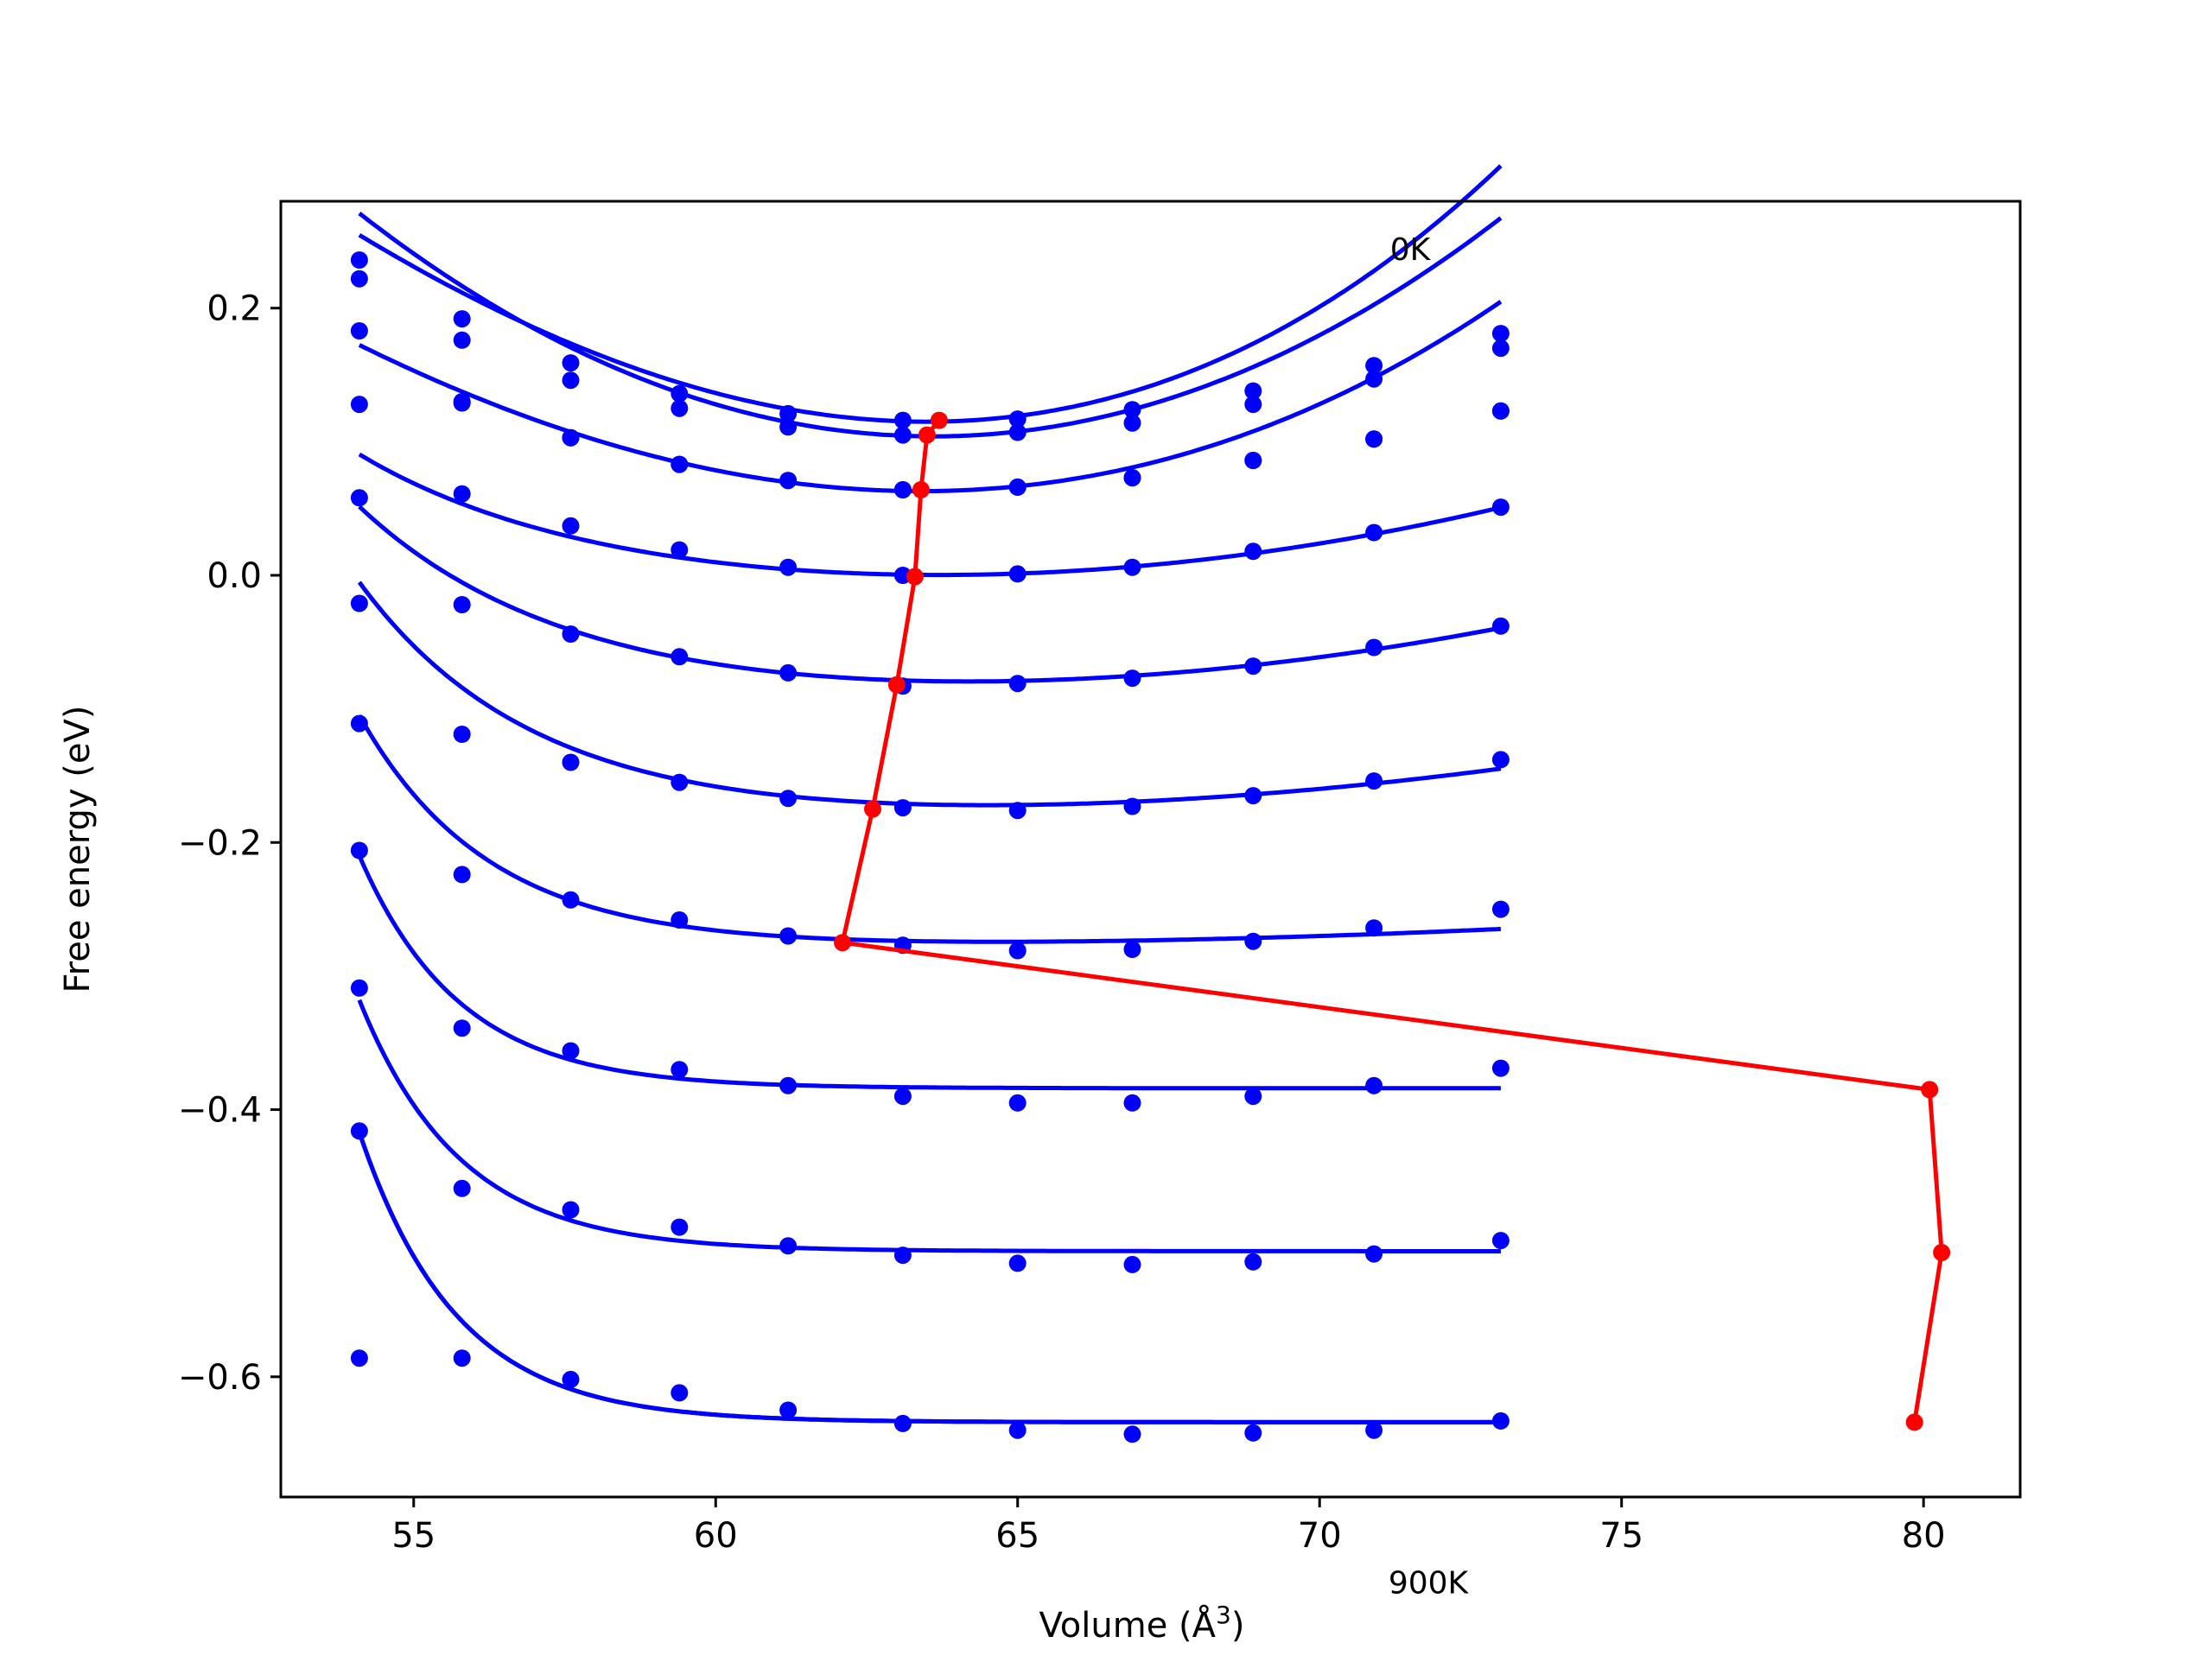  I want to click on x-tick-label: 55, so click(413, 1536).